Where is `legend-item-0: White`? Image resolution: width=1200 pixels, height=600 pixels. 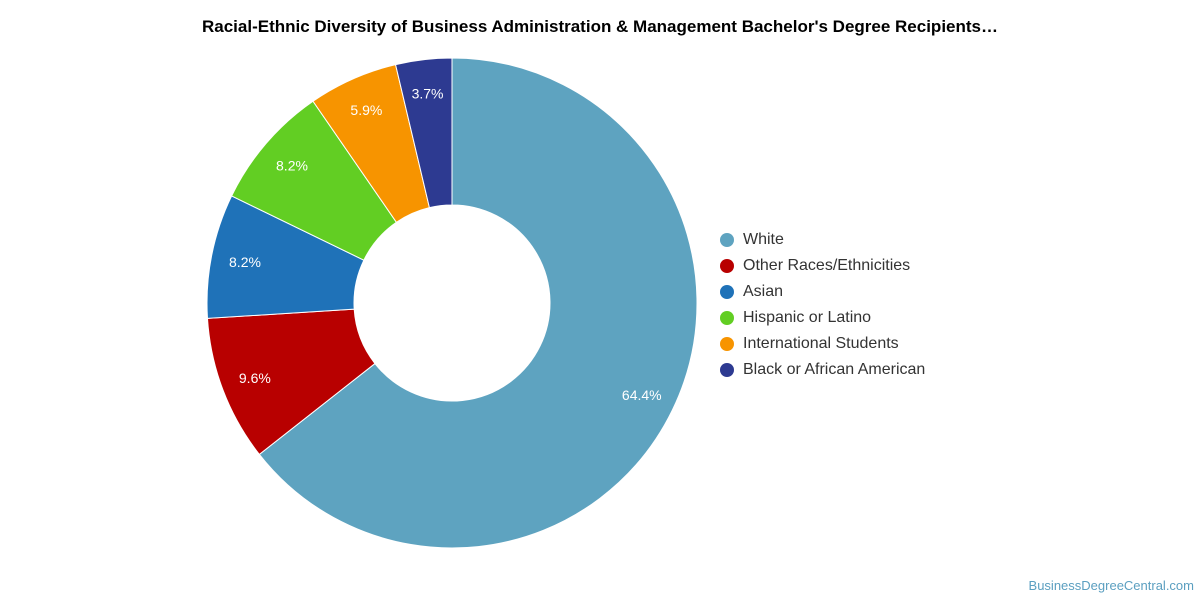 legend-item-0: White is located at coordinates (822, 240).